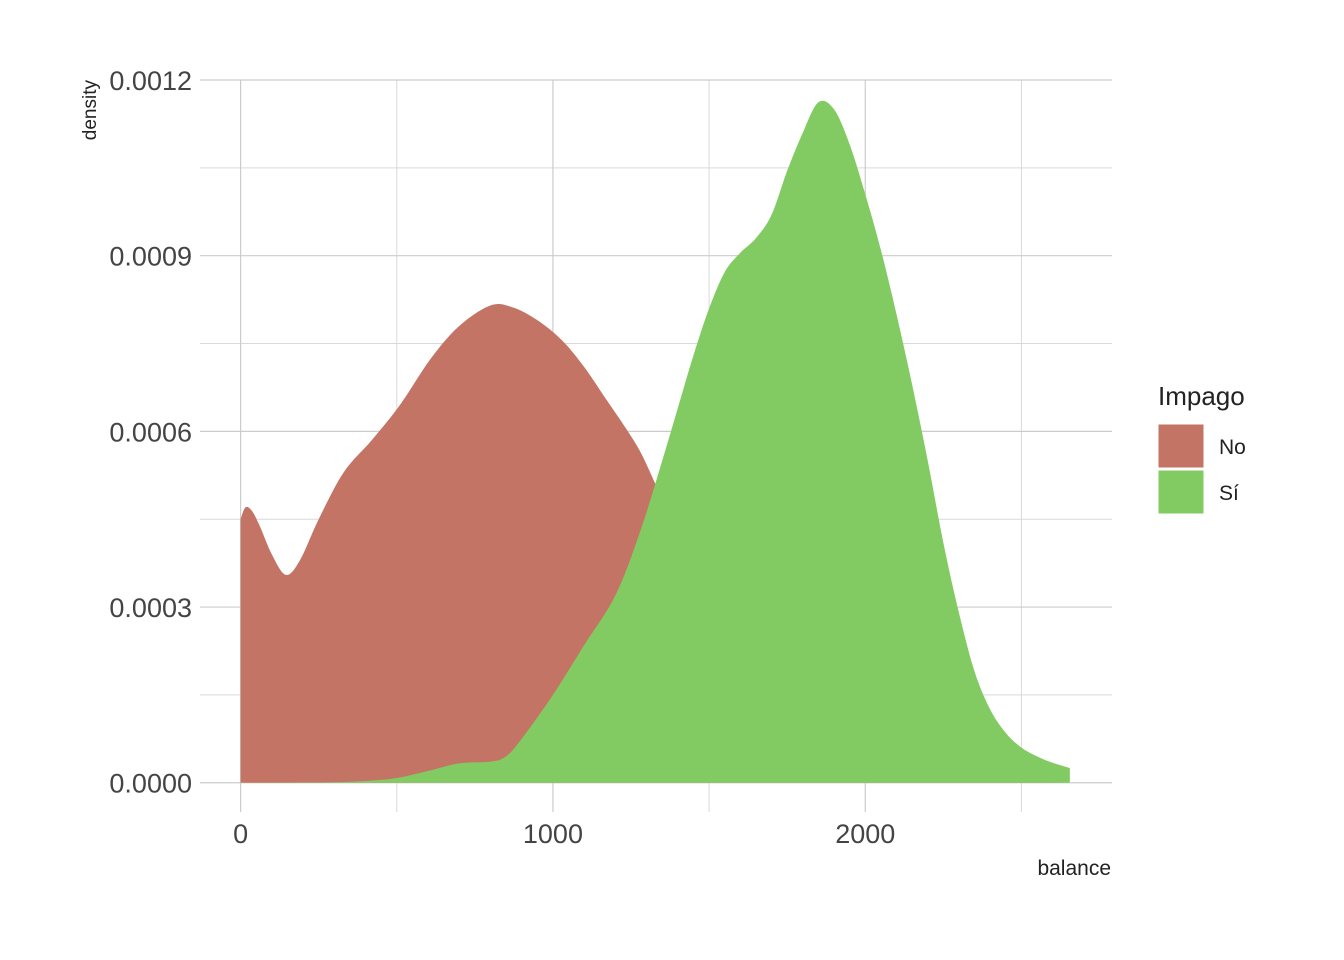 This screenshot has width=1344, height=960. Describe the element at coordinates (1074, 868) in the screenshot. I see `x-axis-title: balance` at that location.